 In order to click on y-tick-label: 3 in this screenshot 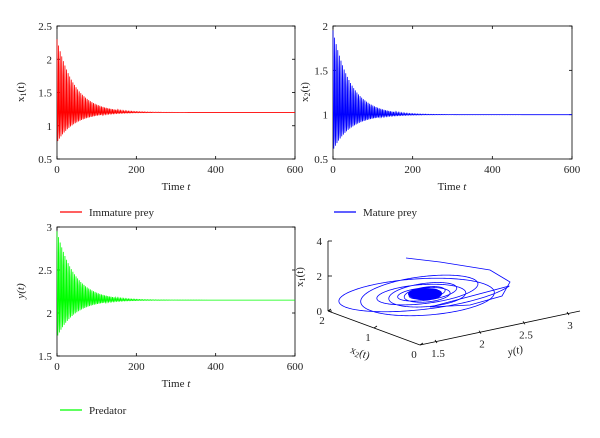, I will do `click(50, 228)`.